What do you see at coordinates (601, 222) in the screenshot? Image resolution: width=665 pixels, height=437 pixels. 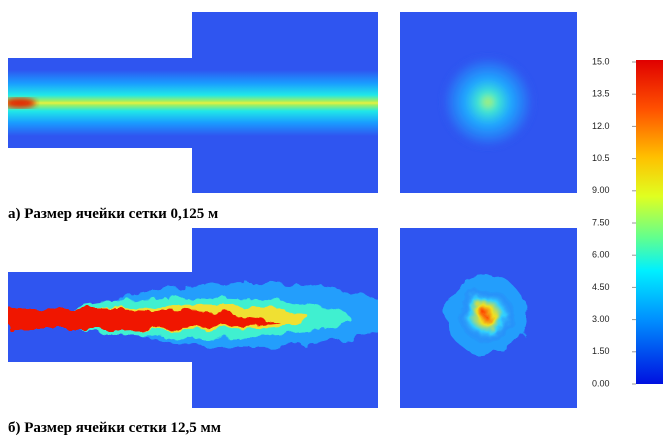 I see `colorbar-tick-label: 7.50` at bounding box center [601, 222].